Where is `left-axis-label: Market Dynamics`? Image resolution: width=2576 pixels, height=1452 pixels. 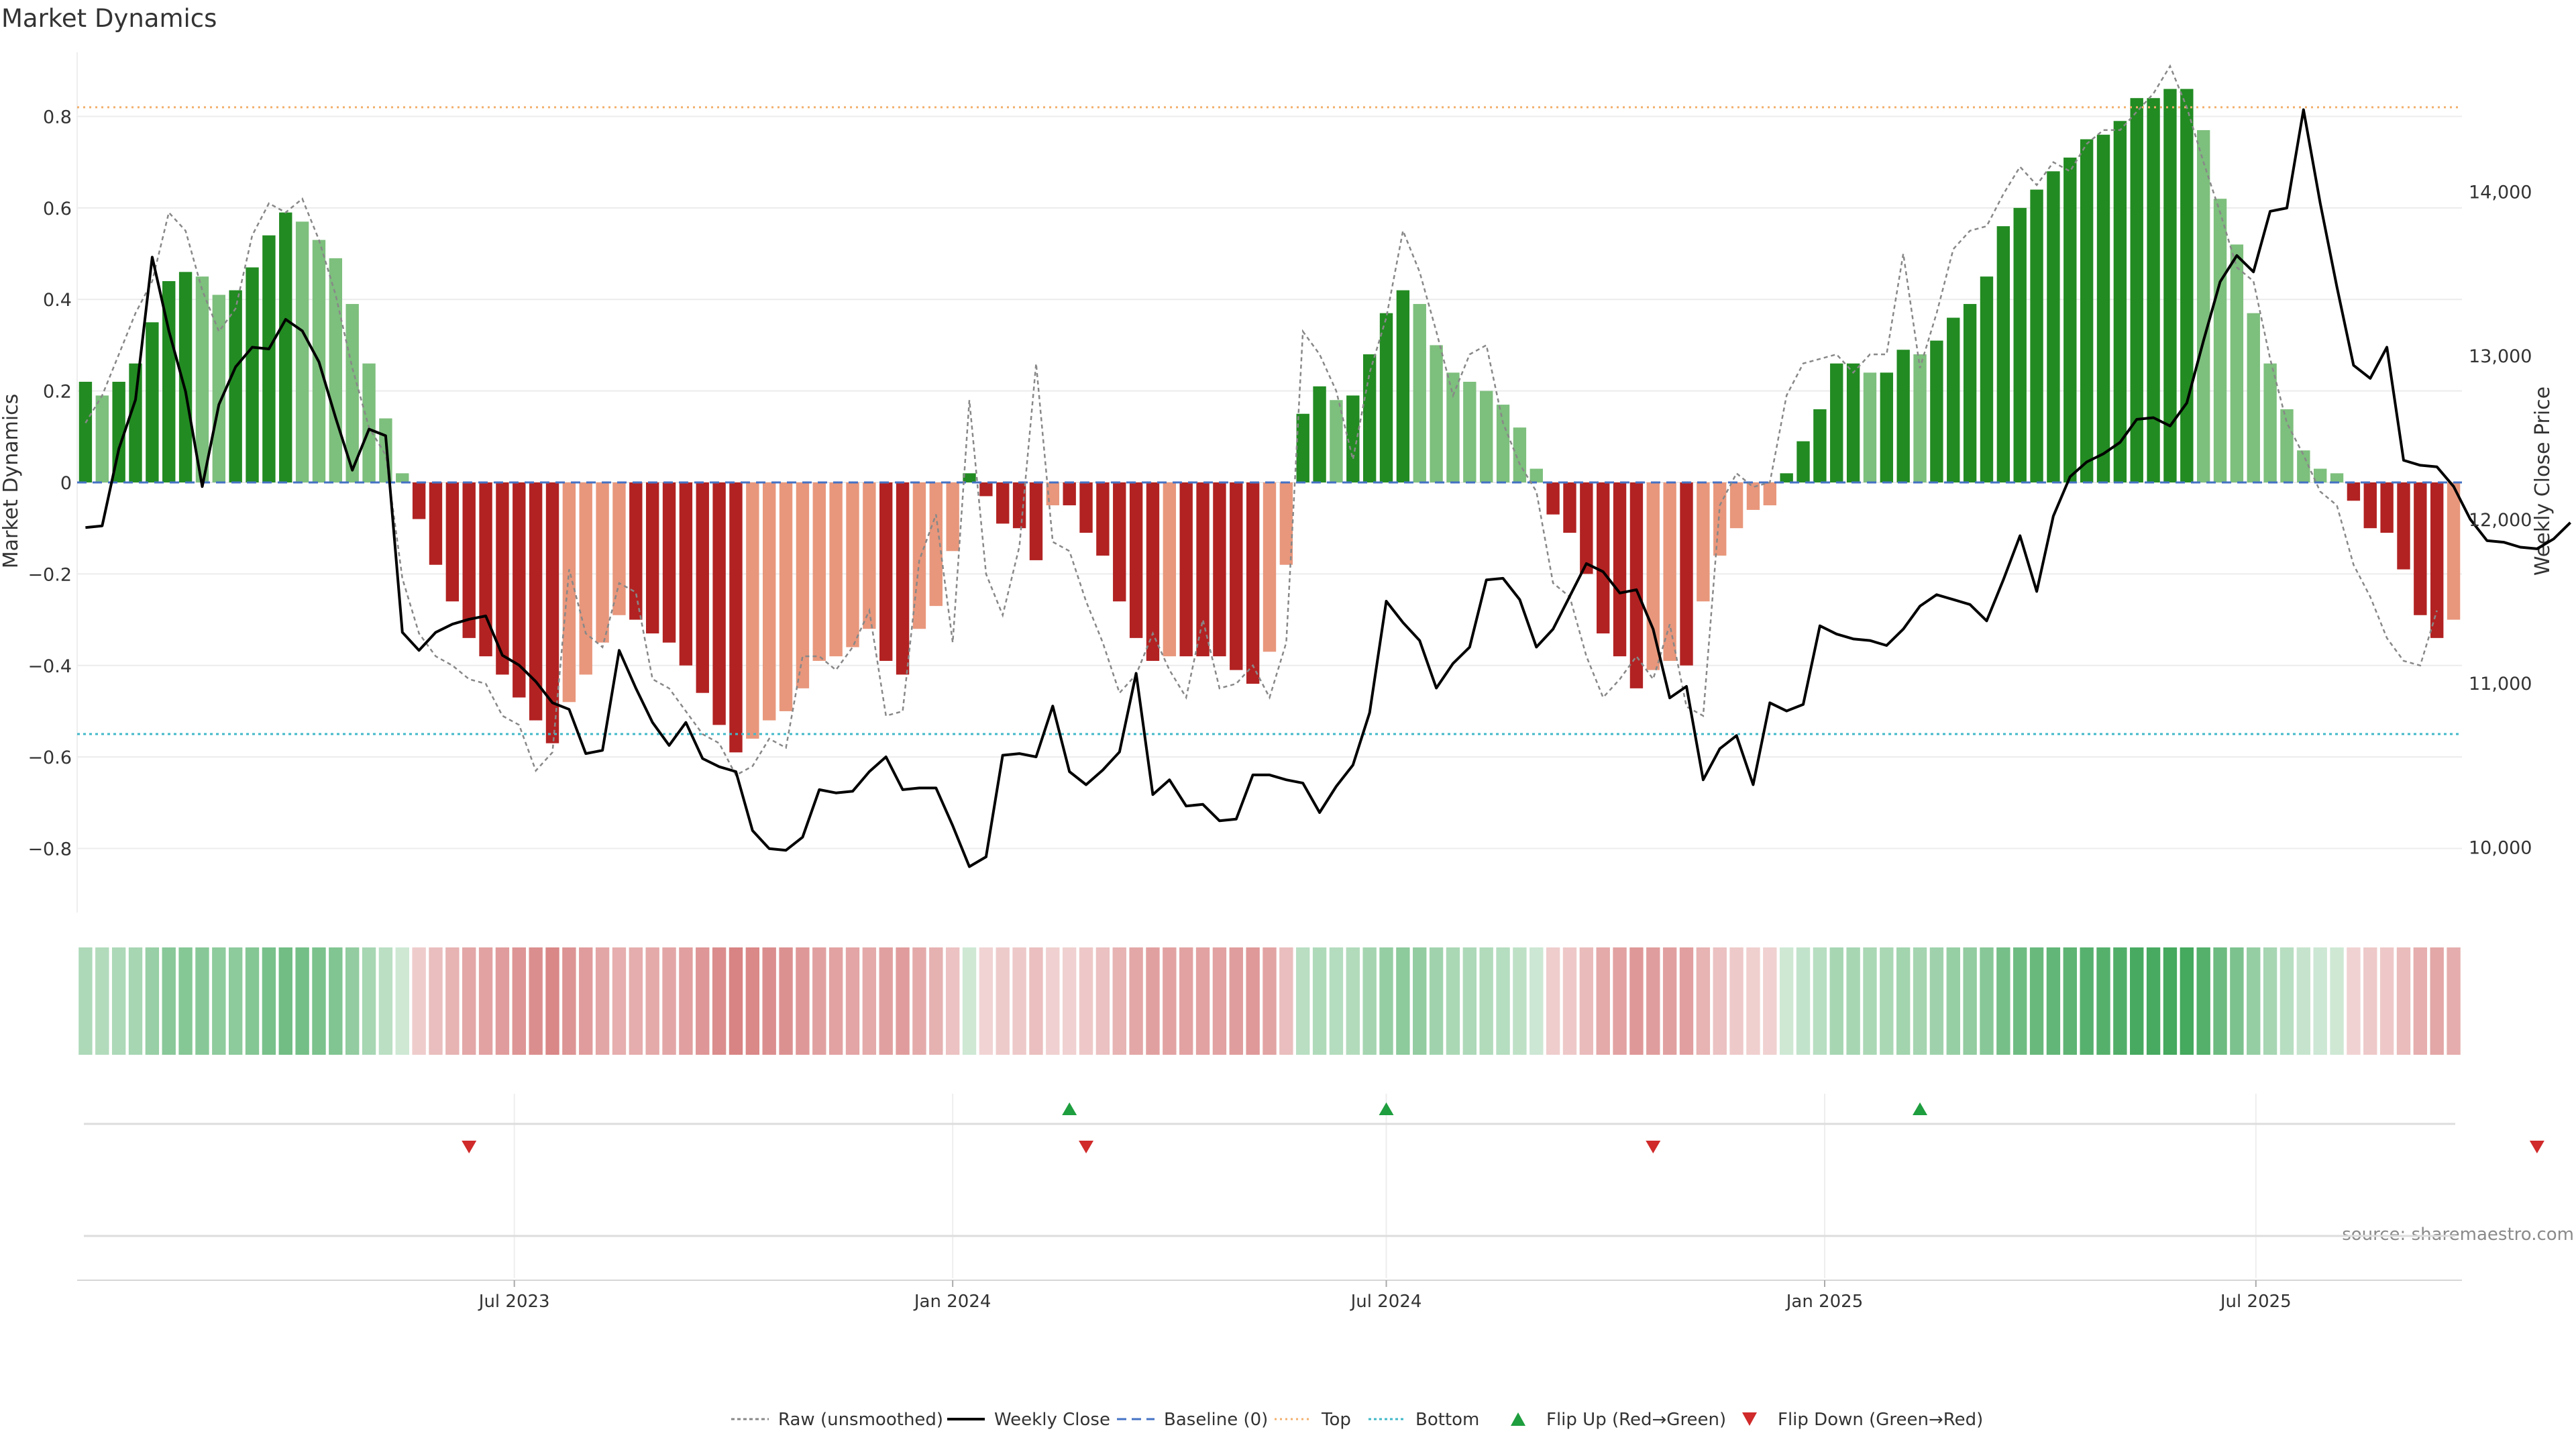 left-axis-label: Market Dynamics is located at coordinates (11, 482).